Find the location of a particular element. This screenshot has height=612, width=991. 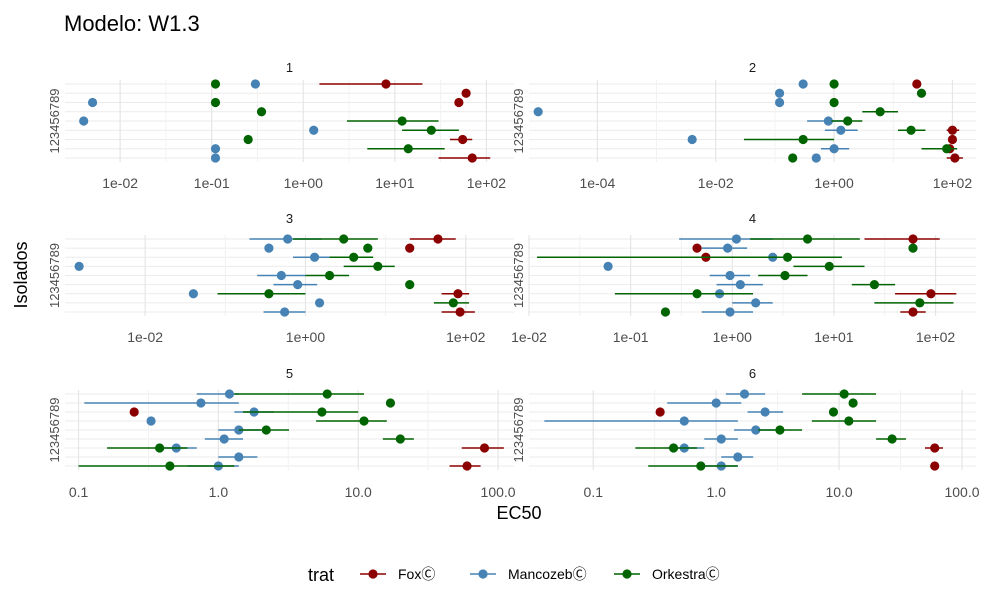

x-tick-label: 1e-02 is located at coordinates (120, 183).